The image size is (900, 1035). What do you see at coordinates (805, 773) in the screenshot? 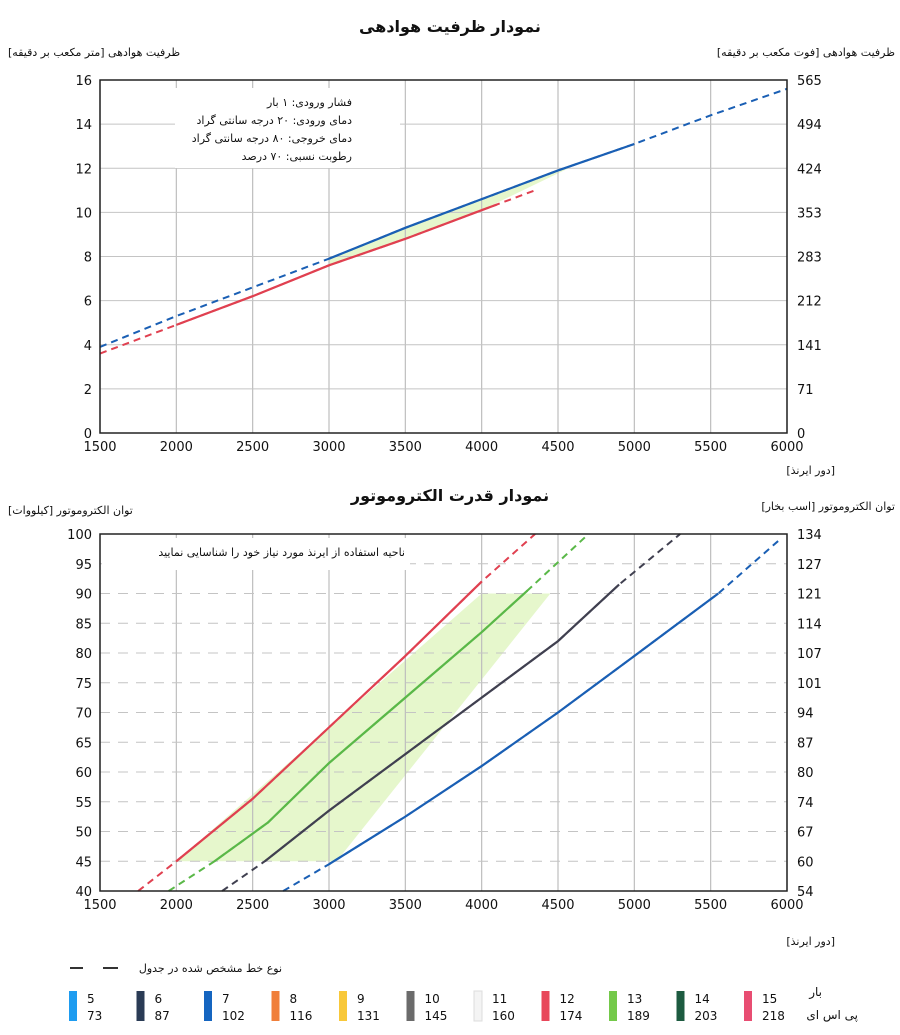
I see `y-tick-label-right: 80` at bounding box center [805, 773].